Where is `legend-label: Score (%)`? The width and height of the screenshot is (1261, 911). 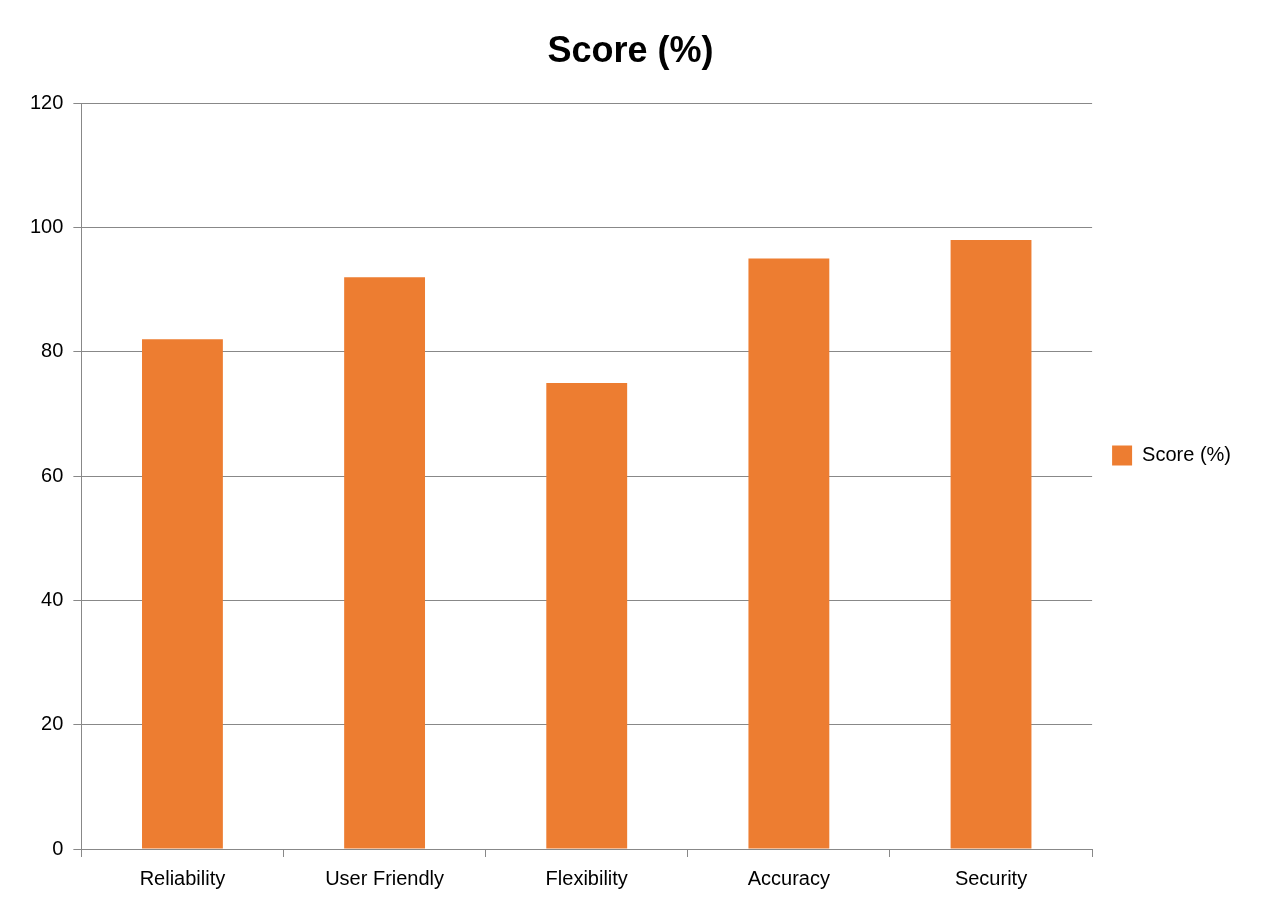 legend-label: Score (%) is located at coordinates (1186, 454).